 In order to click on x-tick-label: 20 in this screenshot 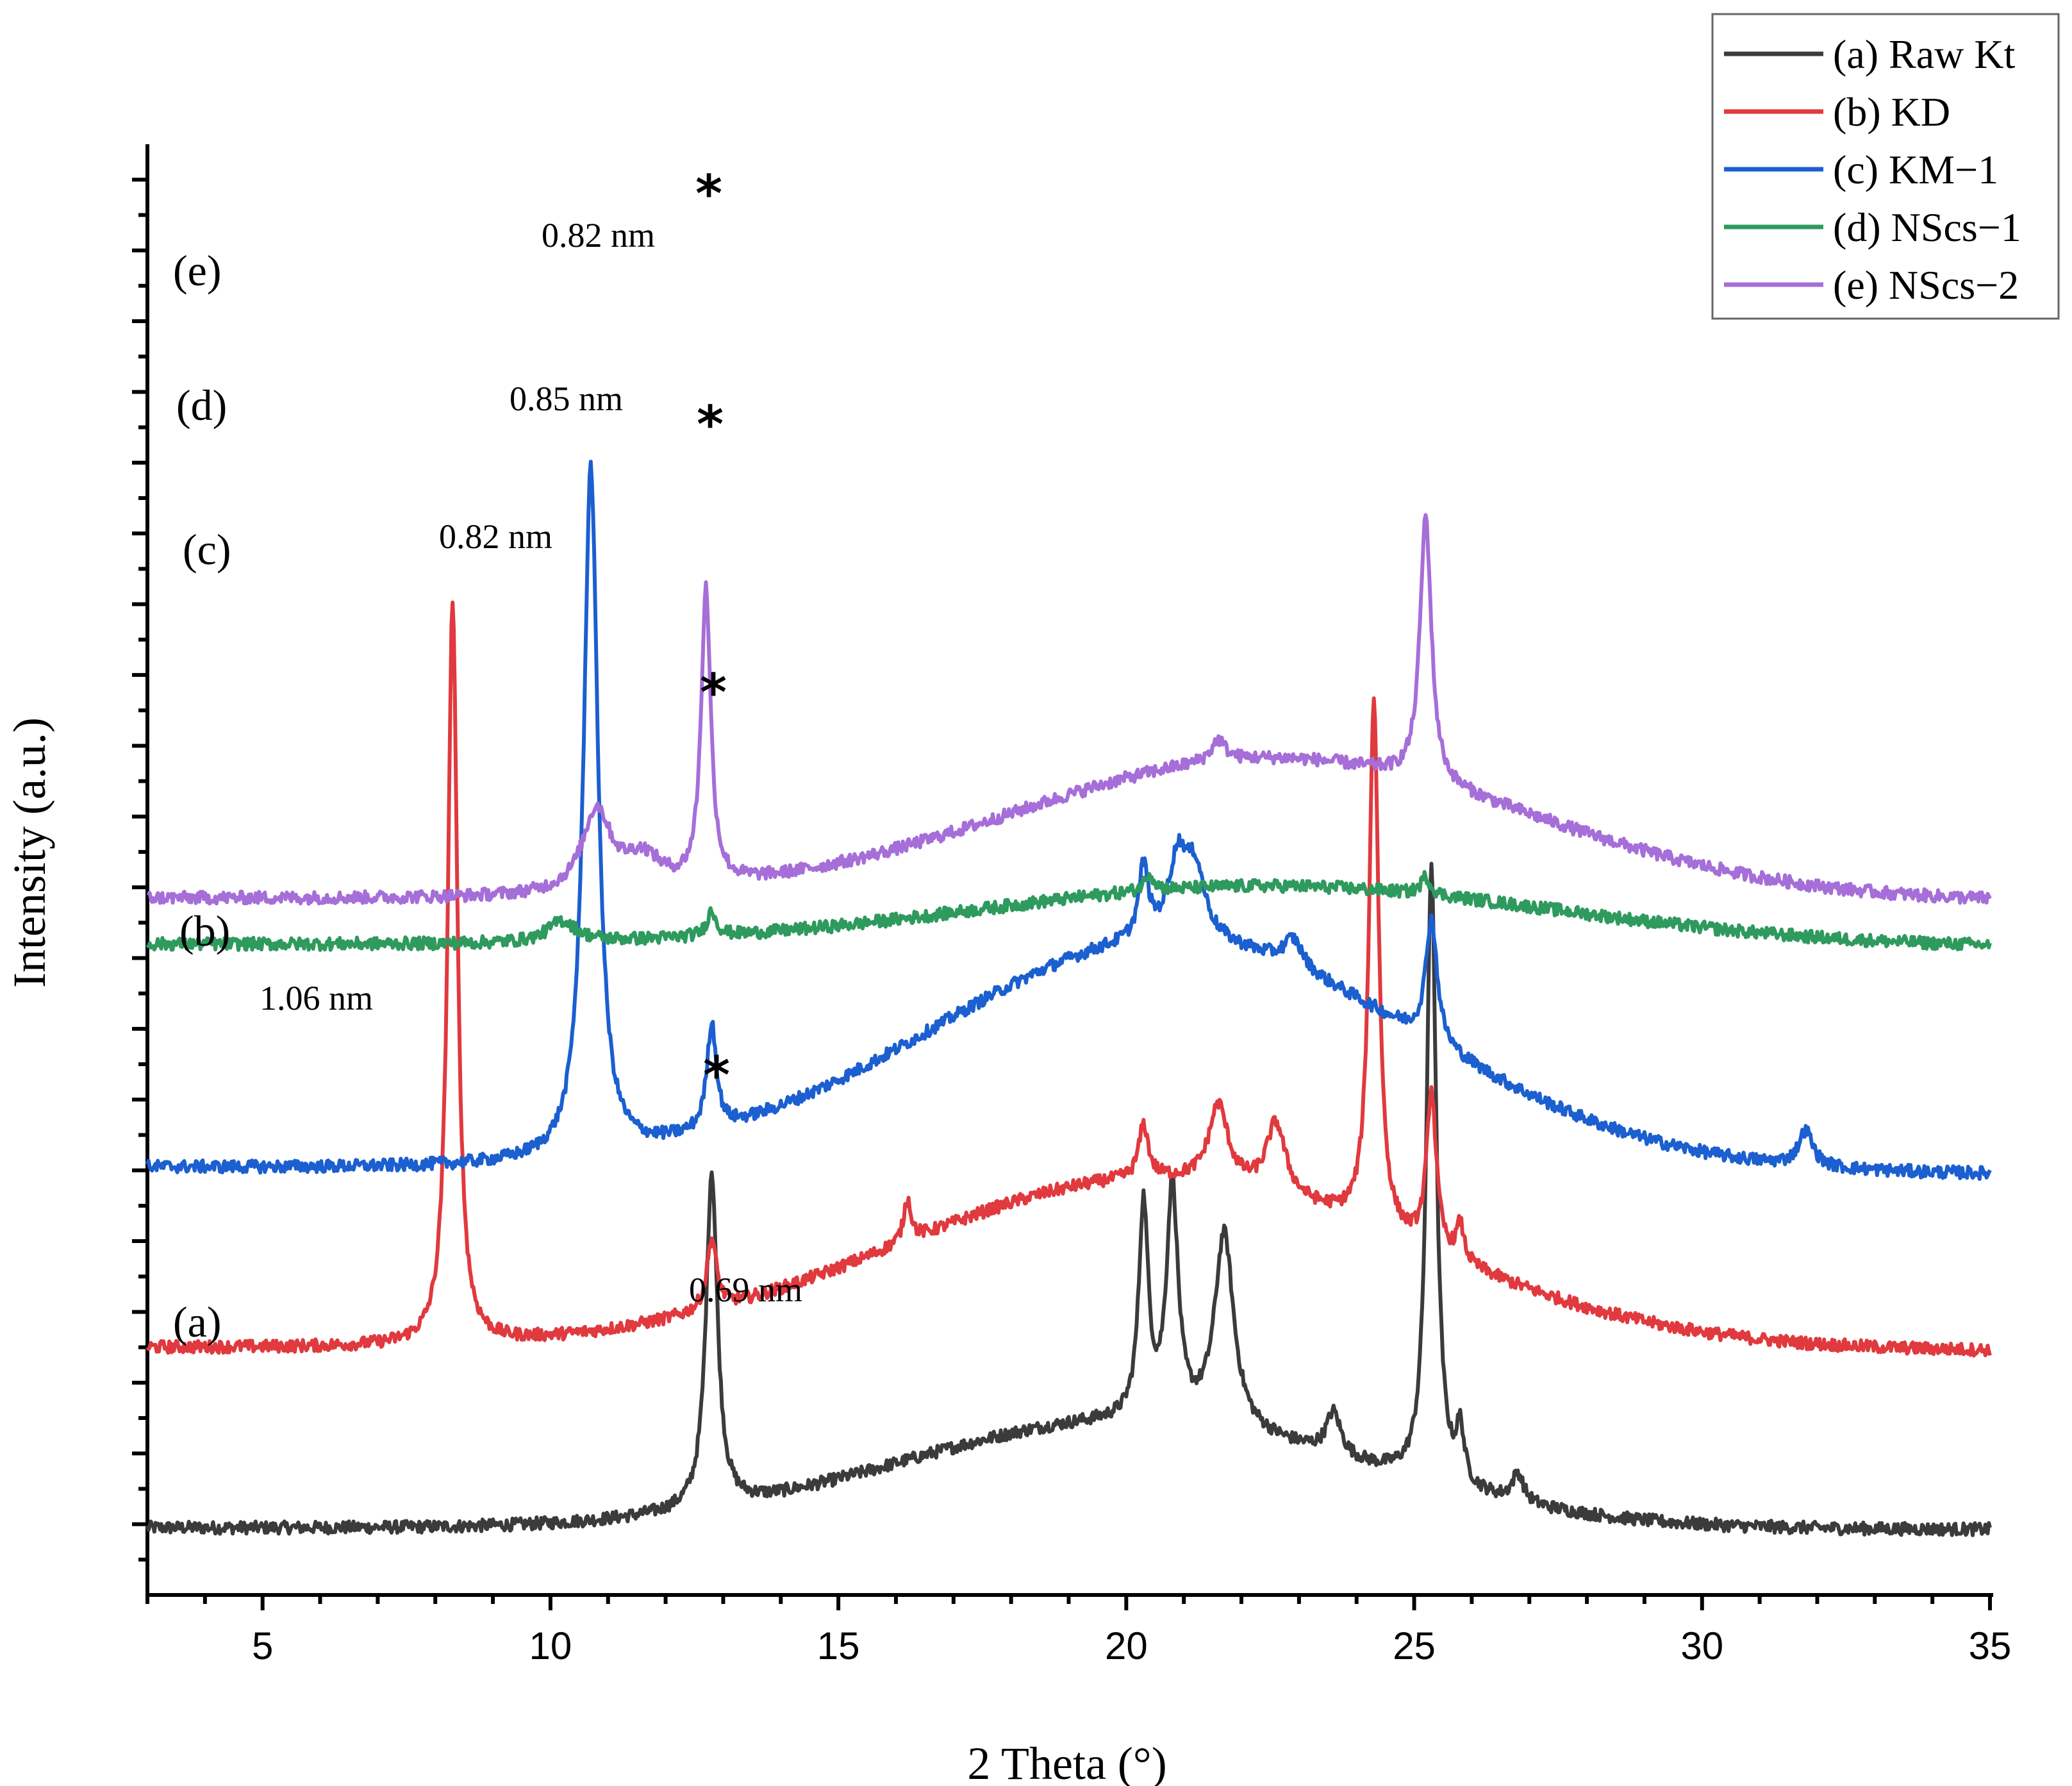, I will do `click(1126, 1645)`.